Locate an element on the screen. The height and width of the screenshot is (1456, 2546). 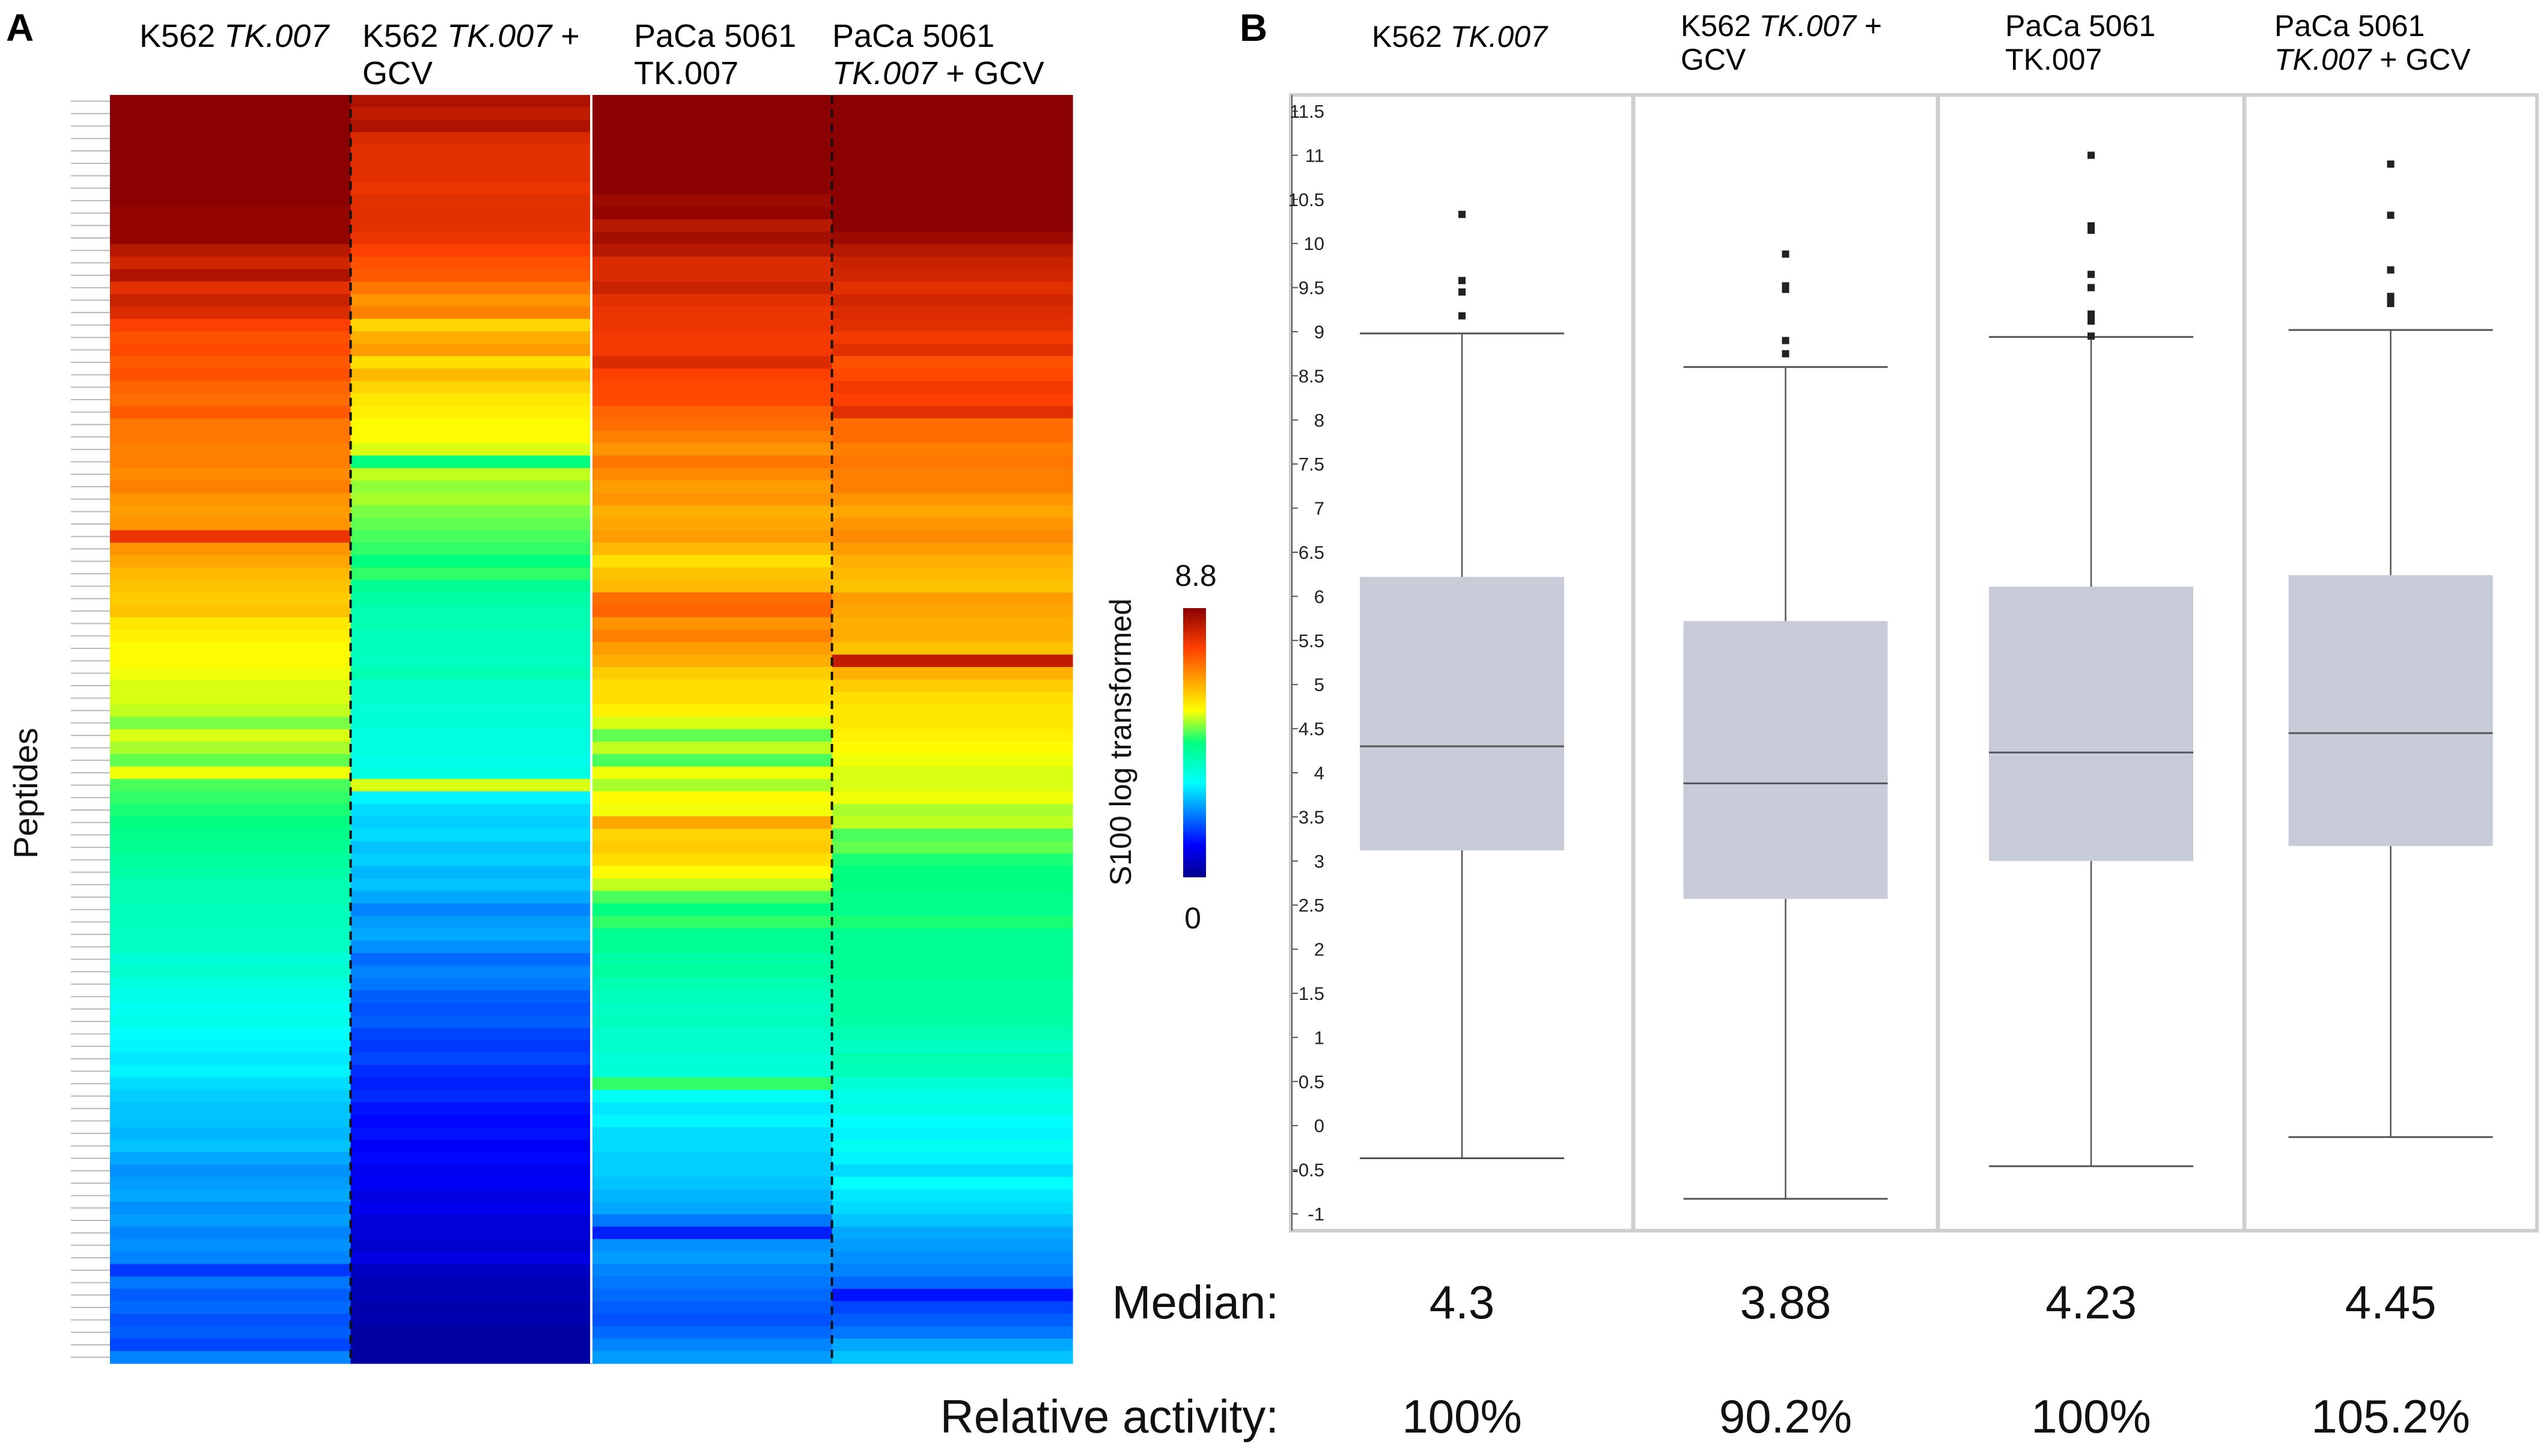
box-col-4-title-line2: TK.007 + GCV is located at coordinates (2372, 60).